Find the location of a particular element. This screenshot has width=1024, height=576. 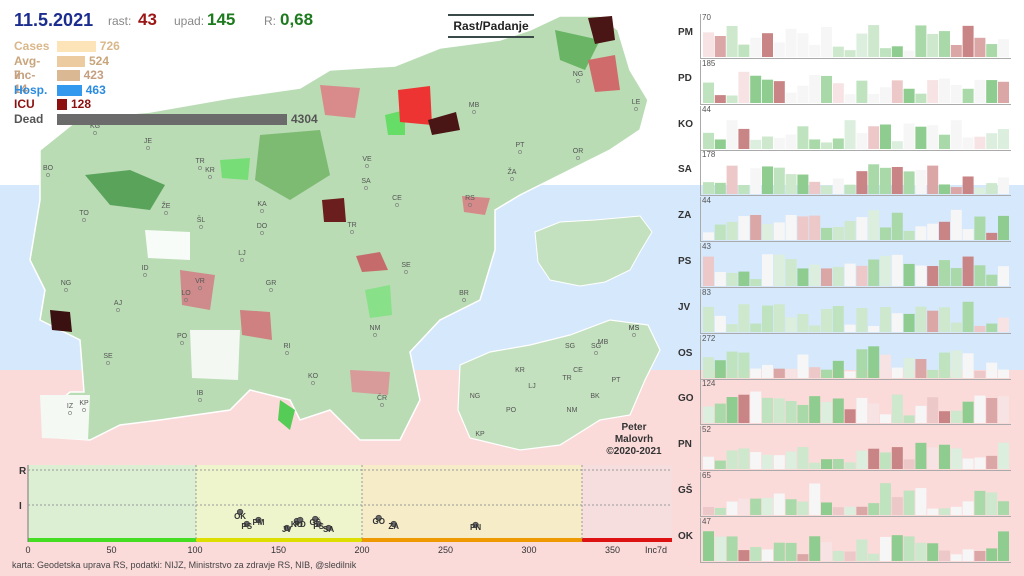

sparkline-frame is located at coordinates (855, 357).